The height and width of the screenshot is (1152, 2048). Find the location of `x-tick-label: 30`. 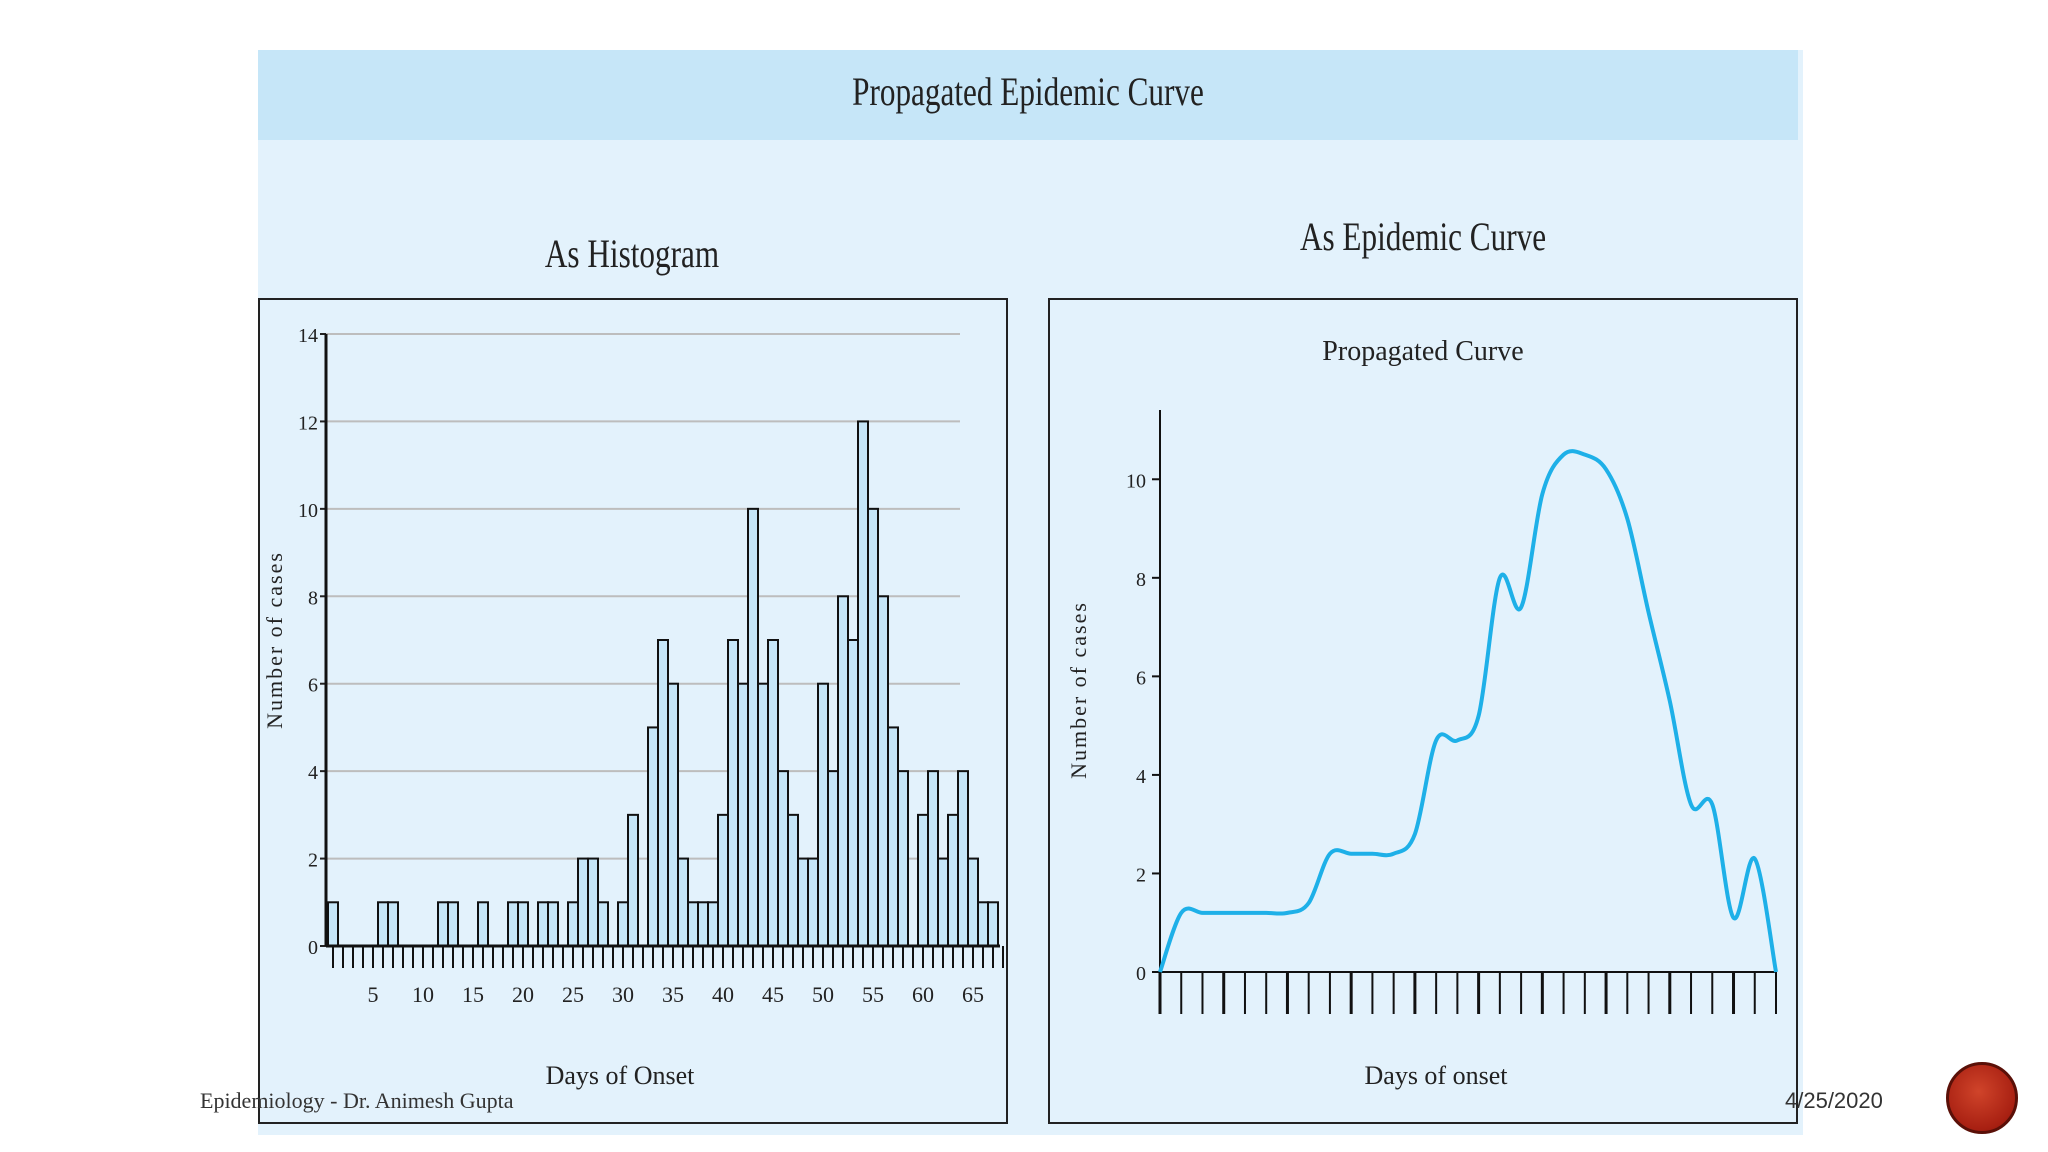

x-tick-label: 30 is located at coordinates (623, 994).